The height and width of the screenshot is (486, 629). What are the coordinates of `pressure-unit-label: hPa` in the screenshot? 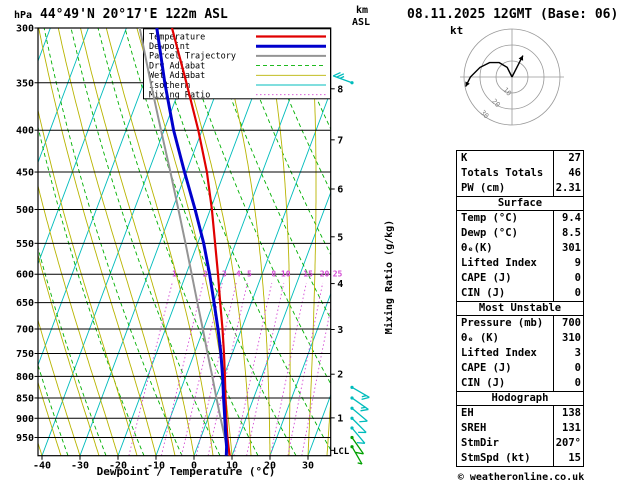 It's located at (23, 15).